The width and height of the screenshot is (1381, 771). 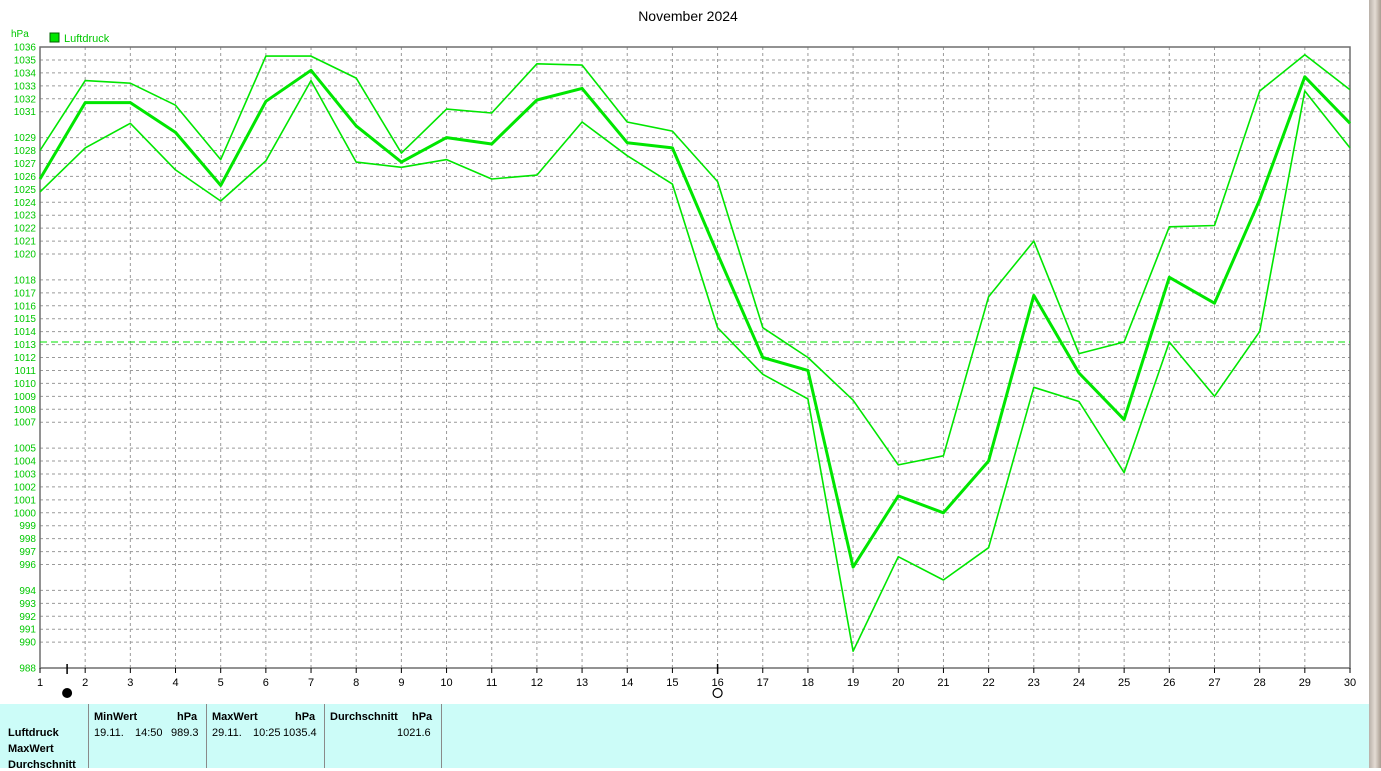 What do you see at coordinates (25, 345) in the screenshot?
I see `y-tick-label: 1013` at bounding box center [25, 345].